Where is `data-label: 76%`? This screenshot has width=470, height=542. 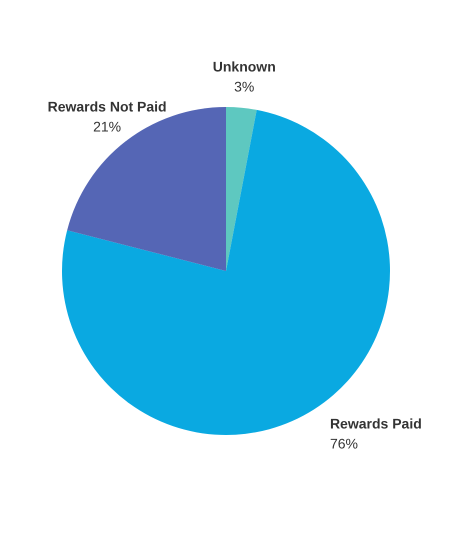 data-label: 76% is located at coordinates (344, 444).